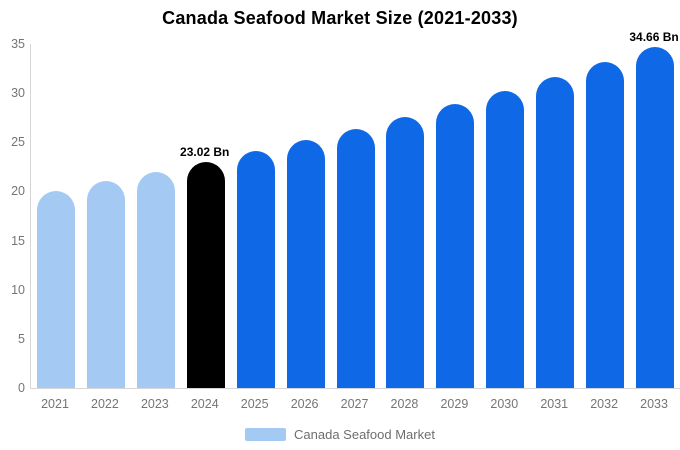 Image resolution: width=680 pixels, height=450 pixels. I want to click on x-axis-label-2025: 2025, so click(254, 404).